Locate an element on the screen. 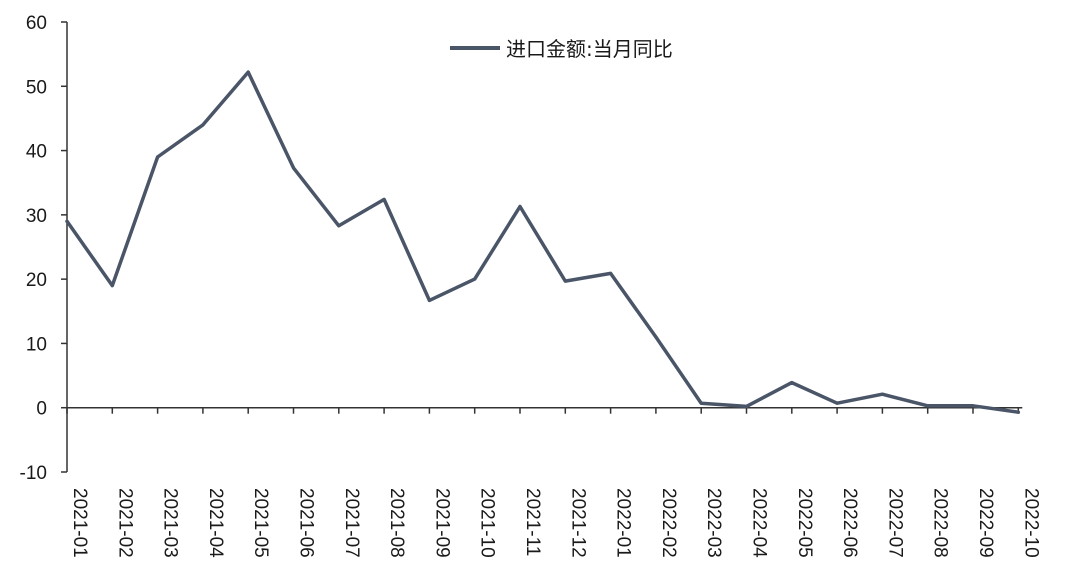 This screenshot has height=575, width=1071. legend: 进口金额:当月同比 is located at coordinates (561, 49).